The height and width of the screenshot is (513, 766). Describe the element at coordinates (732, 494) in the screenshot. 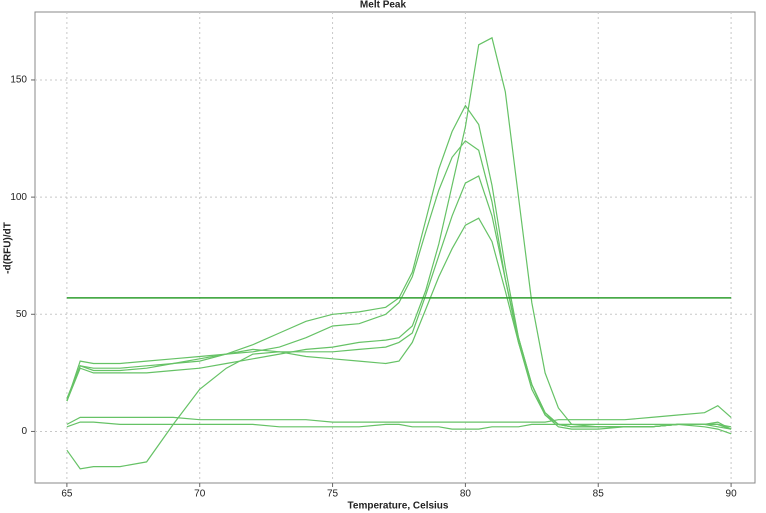

I see `x-tick-label: 90` at that location.